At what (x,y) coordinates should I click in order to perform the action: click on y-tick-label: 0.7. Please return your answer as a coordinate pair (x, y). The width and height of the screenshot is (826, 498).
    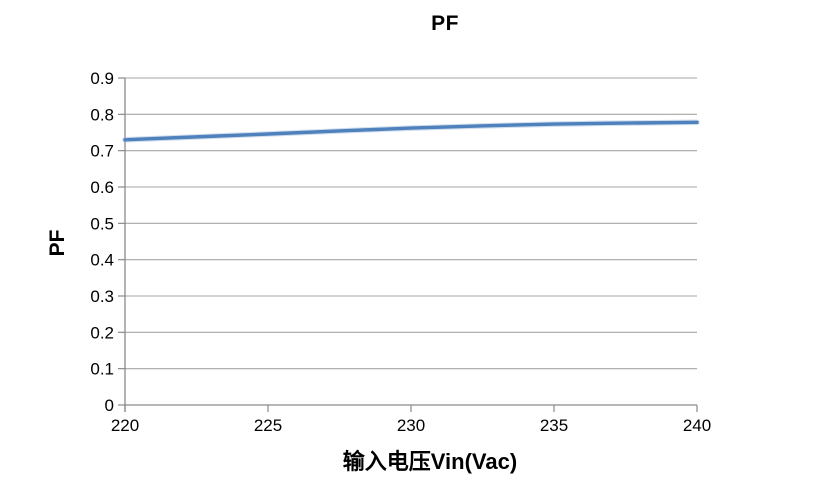
    Looking at the image, I should click on (102, 151).